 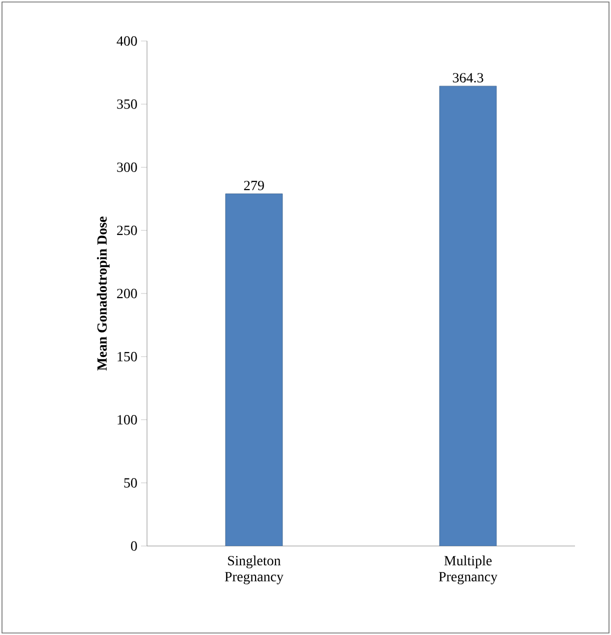 What do you see at coordinates (126, 41) in the screenshot?
I see `y-tick-label: 400` at bounding box center [126, 41].